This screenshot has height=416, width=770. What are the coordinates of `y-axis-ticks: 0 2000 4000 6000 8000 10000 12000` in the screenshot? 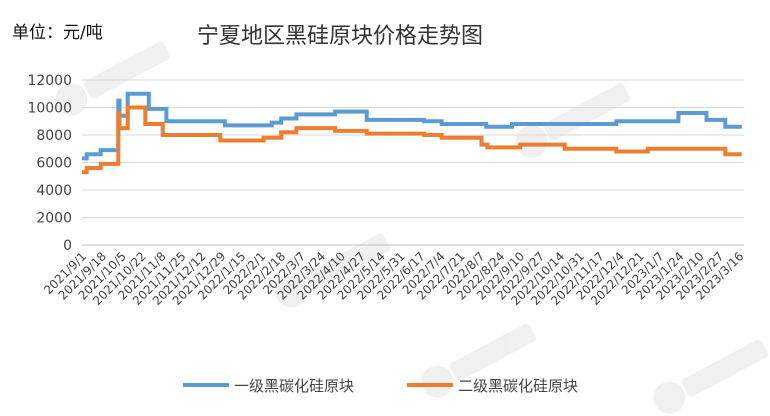 It's located at (49, 163).